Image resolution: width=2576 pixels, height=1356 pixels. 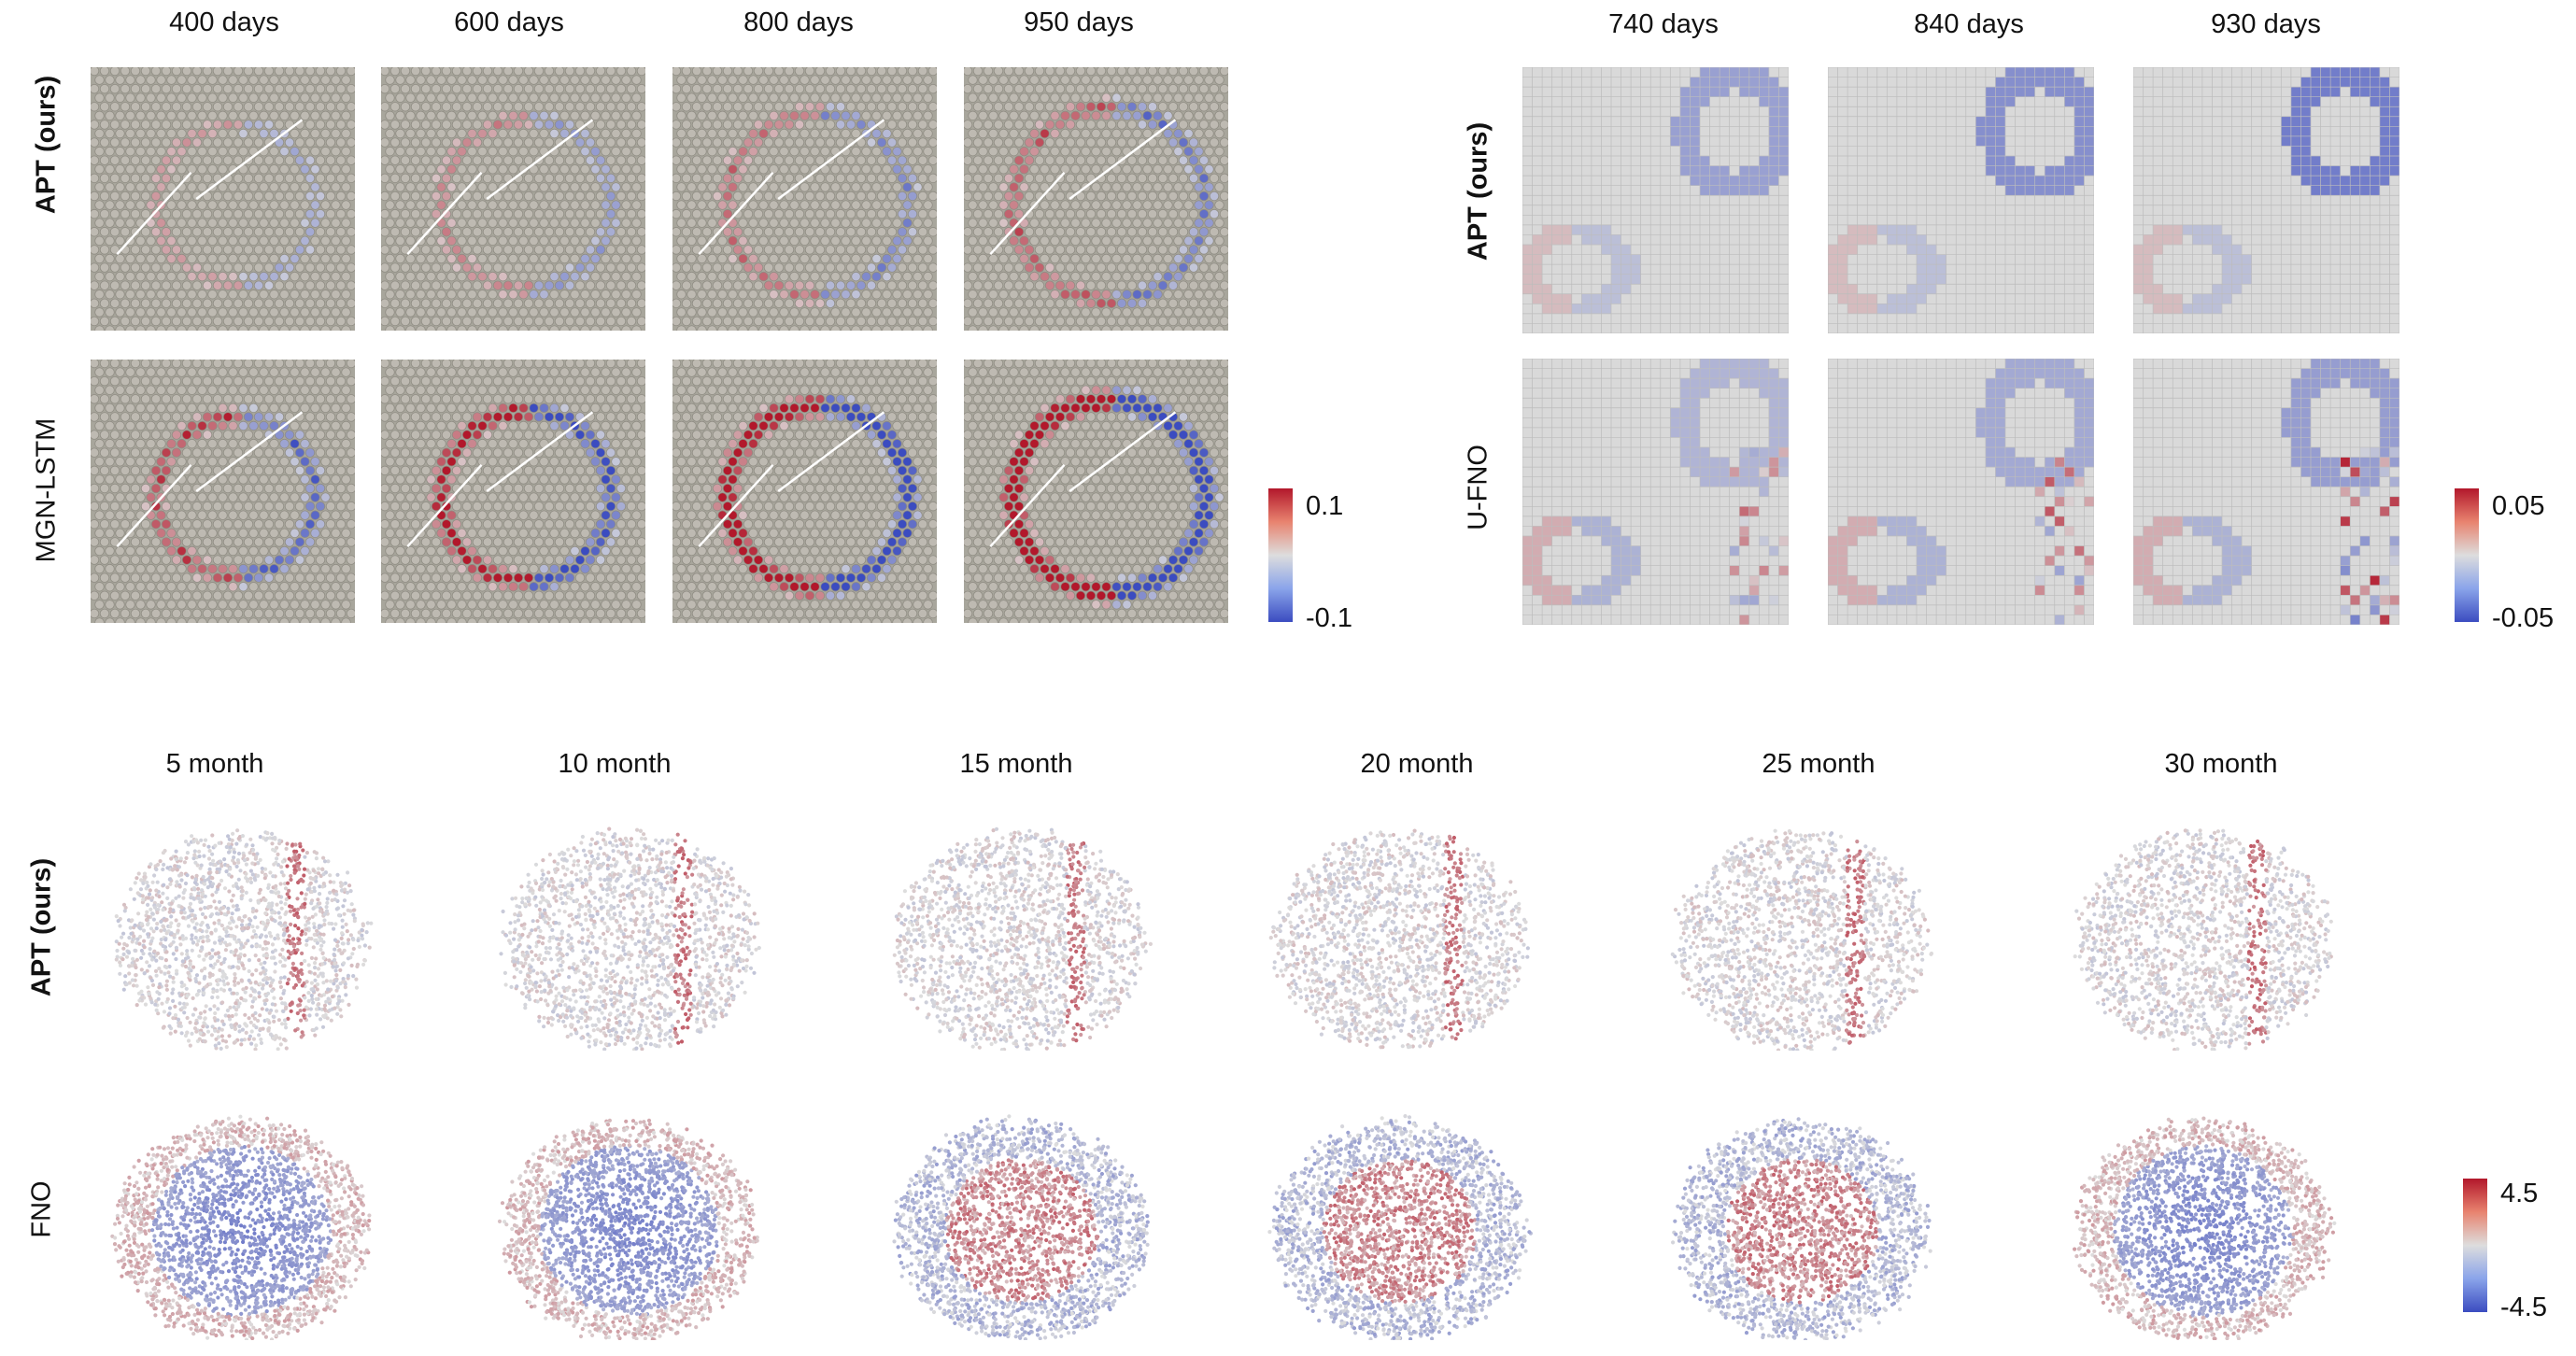 What do you see at coordinates (256, 930) in the screenshot?
I see `fig-c-panel-r0-c0` at bounding box center [256, 930].